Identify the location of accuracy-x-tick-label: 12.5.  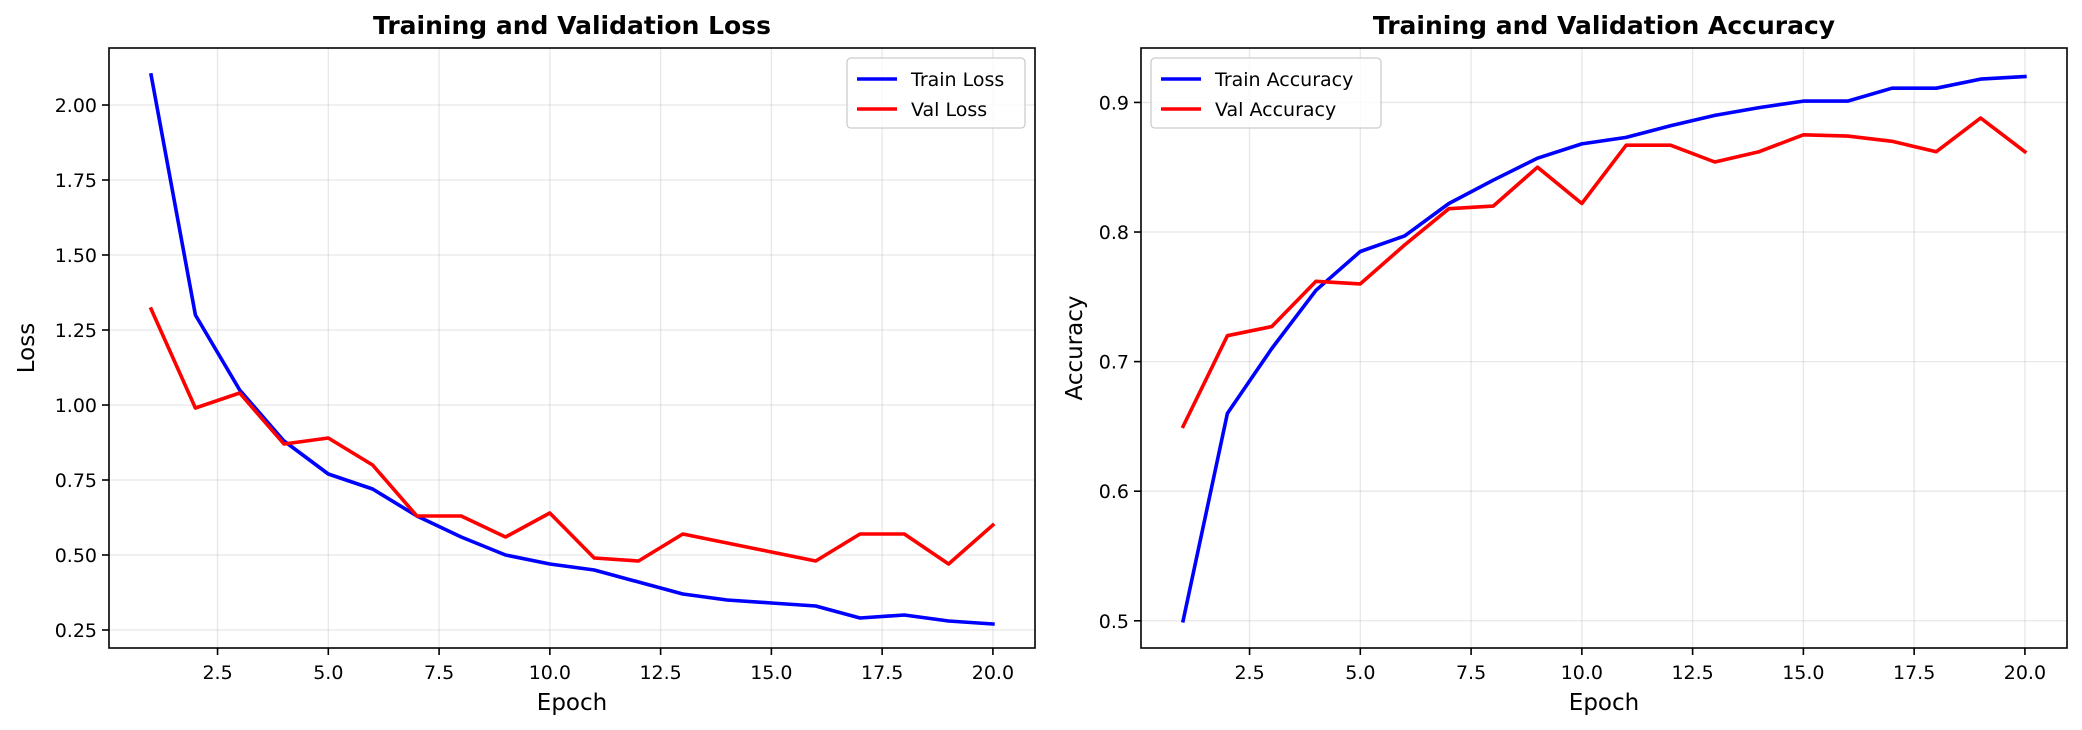
(1692, 673).